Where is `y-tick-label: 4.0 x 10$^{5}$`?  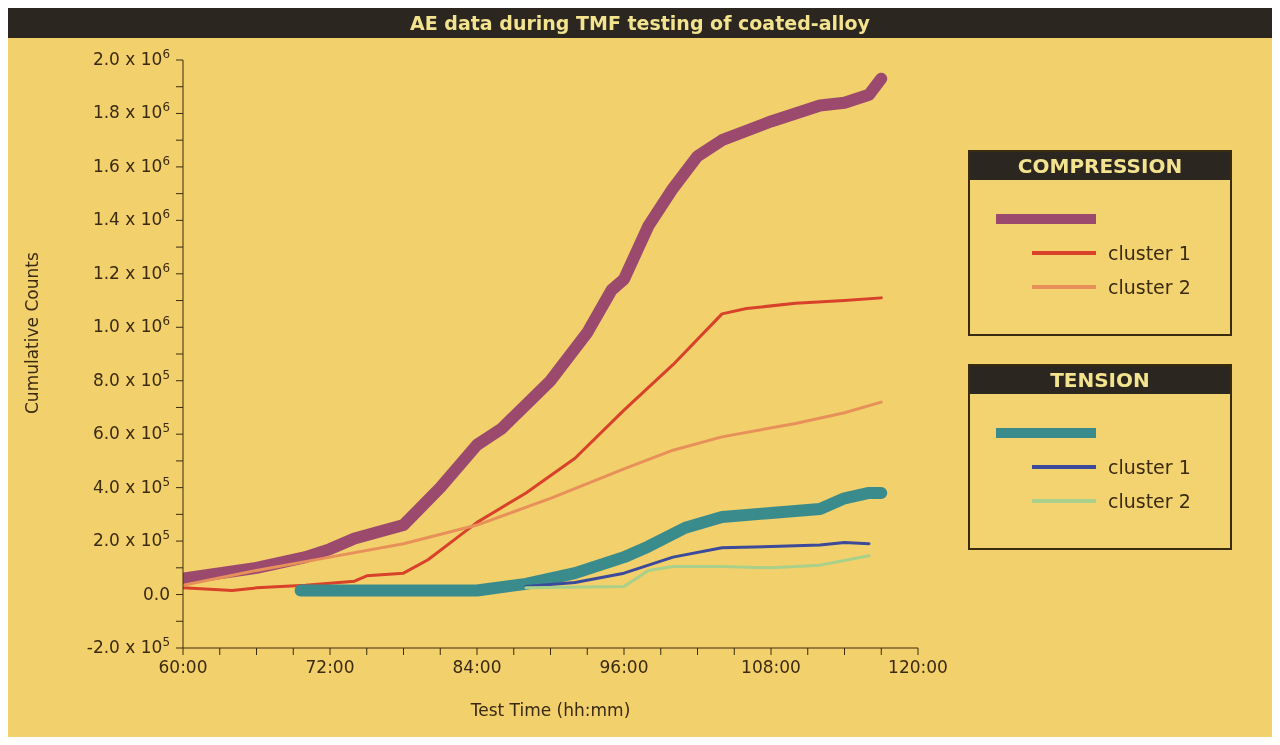
y-tick-label: 4.0 x 10$^{5}$ is located at coordinates (131, 485).